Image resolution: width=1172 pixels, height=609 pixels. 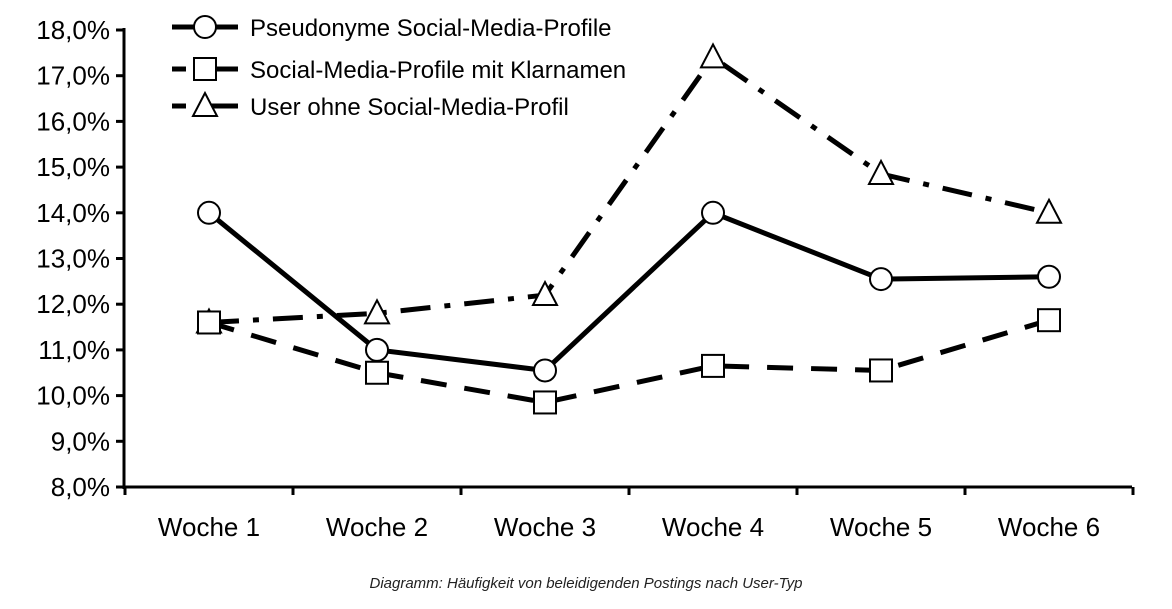 What do you see at coordinates (205, 103) in the screenshot?
I see `legend-marker-triangle` at bounding box center [205, 103].